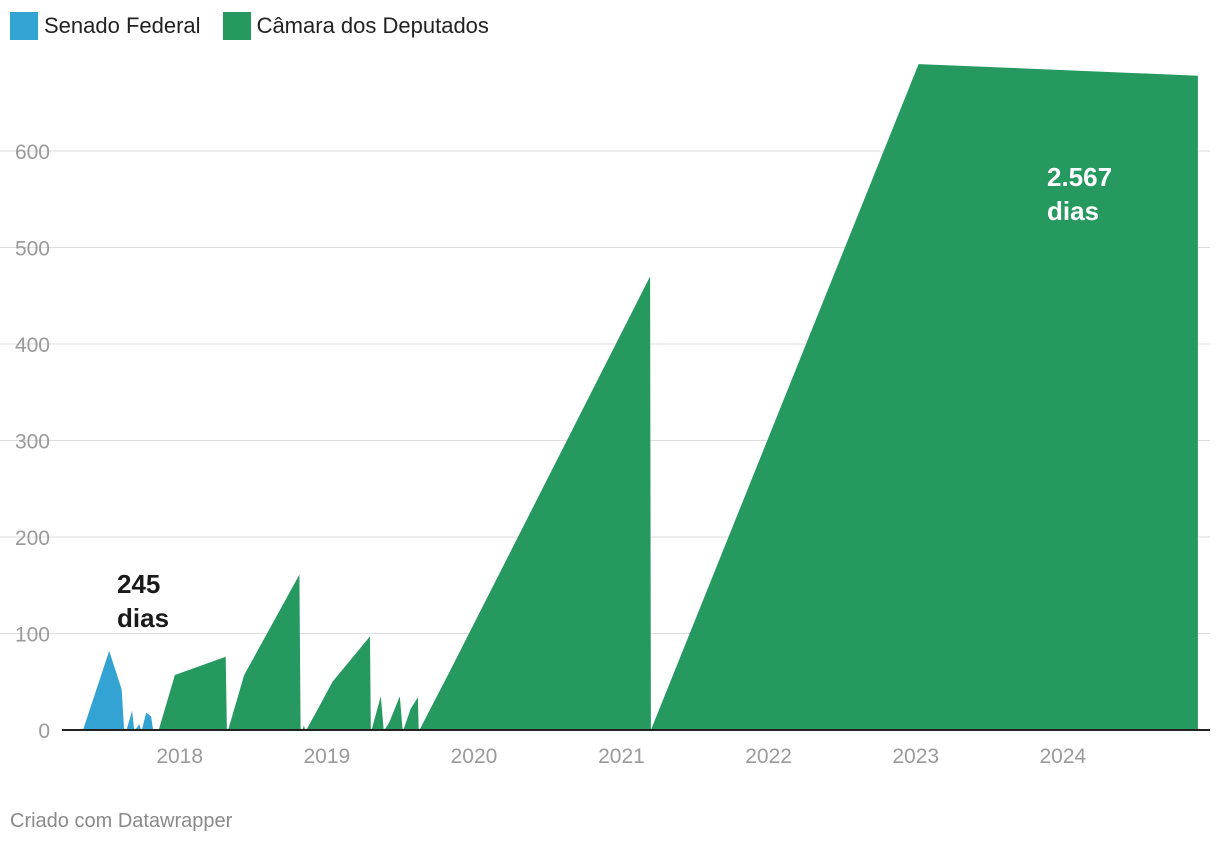 The height and width of the screenshot is (848, 1220). What do you see at coordinates (32, 345) in the screenshot?
I see `y-tick-label-400: 400` at bounding box center [32, 345].